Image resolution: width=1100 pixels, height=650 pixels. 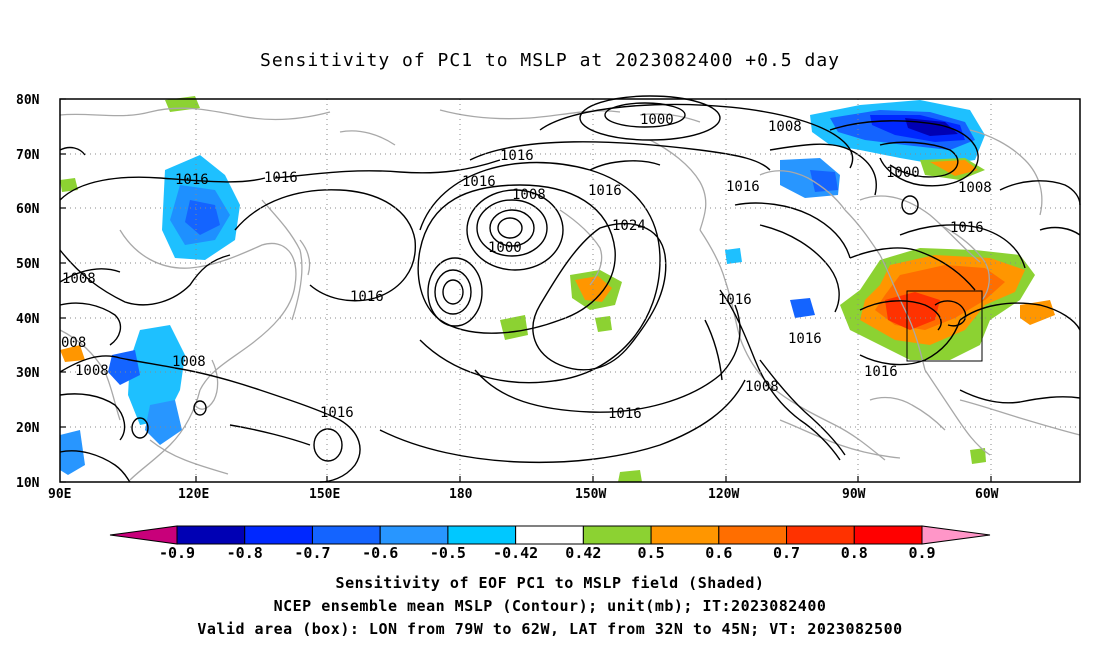 I want to click on colorbar-tick-label: -0.7, so click(x=312, y=553).